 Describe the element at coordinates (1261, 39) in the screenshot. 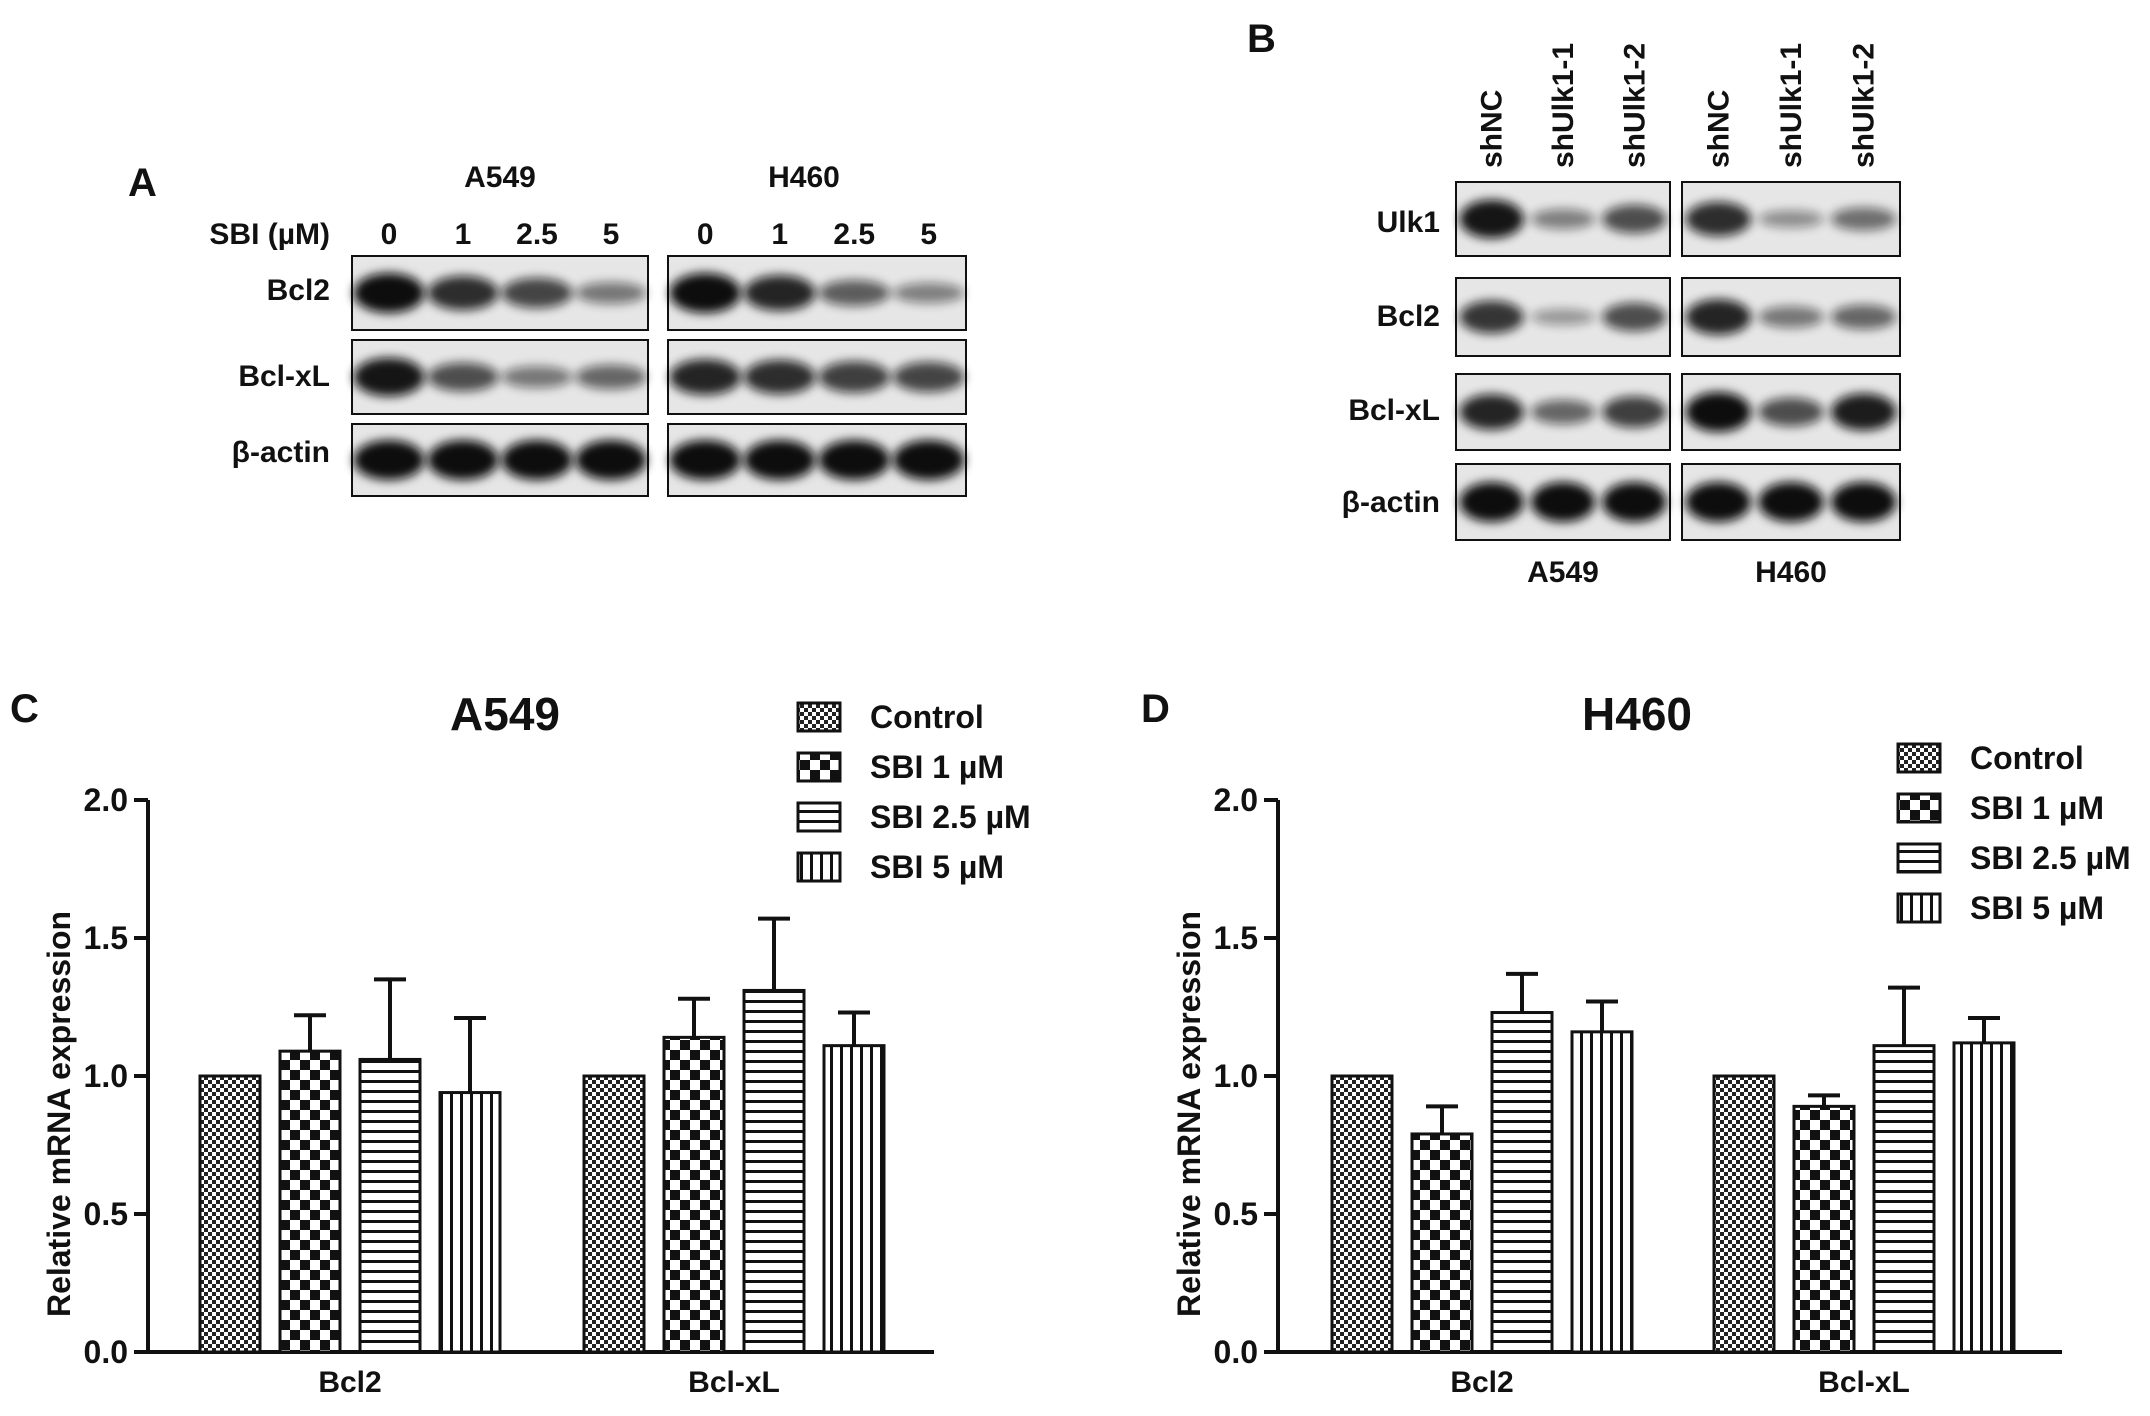

I see `panel-b-letter: B` at that location.